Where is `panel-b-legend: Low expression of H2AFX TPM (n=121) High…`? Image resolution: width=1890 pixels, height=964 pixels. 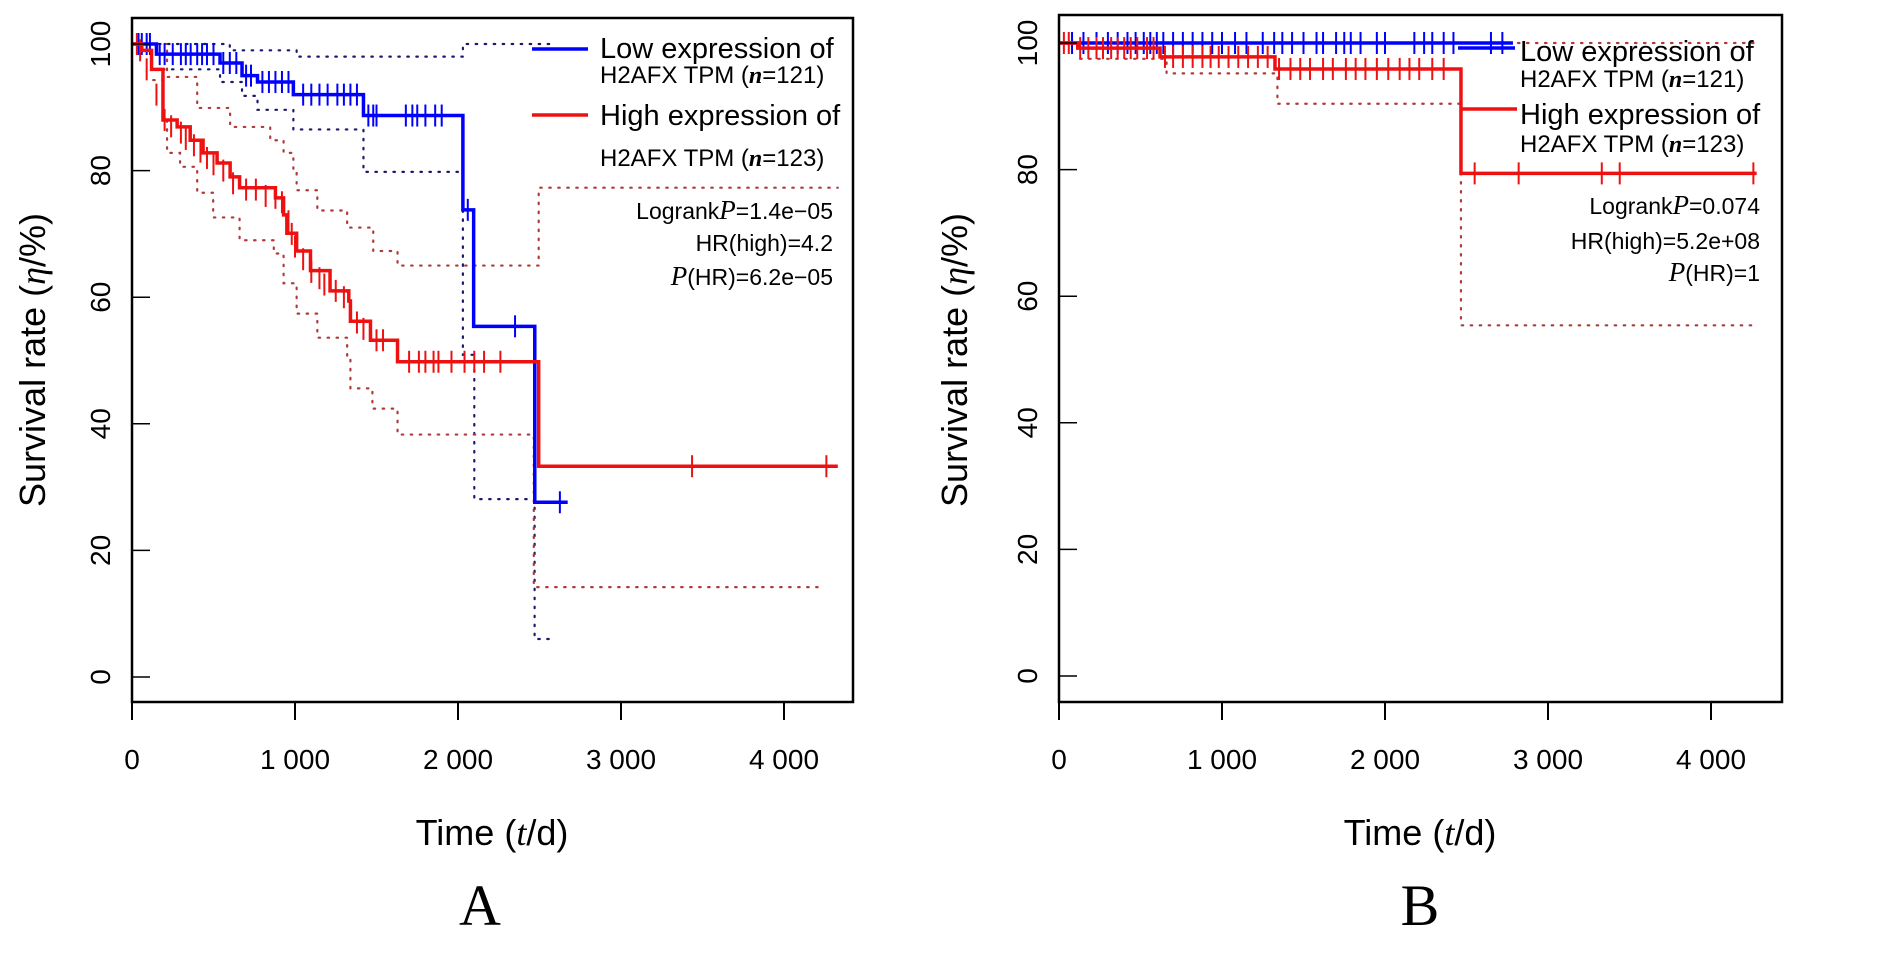 panel-b-legend: Low expression of H2AFX TPM (n=121) High… is located at coordinates (1609, 97).